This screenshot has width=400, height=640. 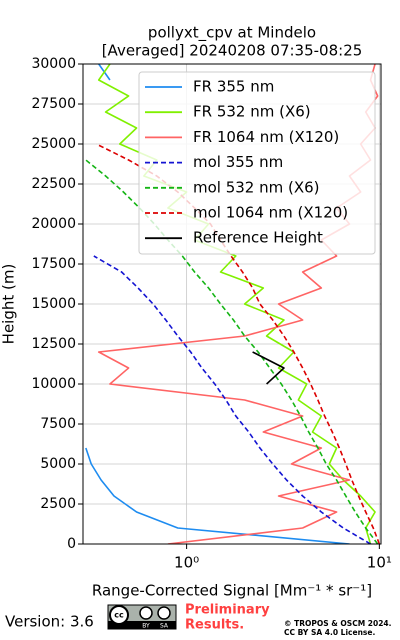 What do you see at coordinates (53, 264) in the screenshot?
I see `y-tick-label: 17500` at bounding box center [53, 264].